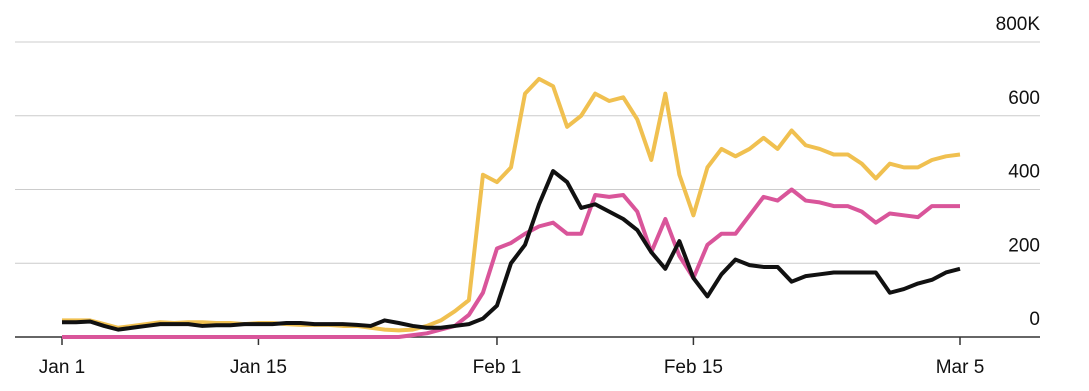 Image resolution: width=1089 pixels, height=391 pixels. Describe the element at coordinates (1024, 98) in the screenshot. I see `y-tick-label: 600` at that location.